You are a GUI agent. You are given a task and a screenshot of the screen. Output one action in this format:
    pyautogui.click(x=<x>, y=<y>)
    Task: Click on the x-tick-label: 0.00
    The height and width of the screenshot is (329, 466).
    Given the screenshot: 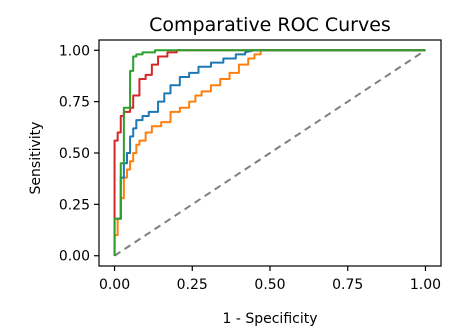 What is the action you would take?
    pyautogui.click(x=114, y=285)
    